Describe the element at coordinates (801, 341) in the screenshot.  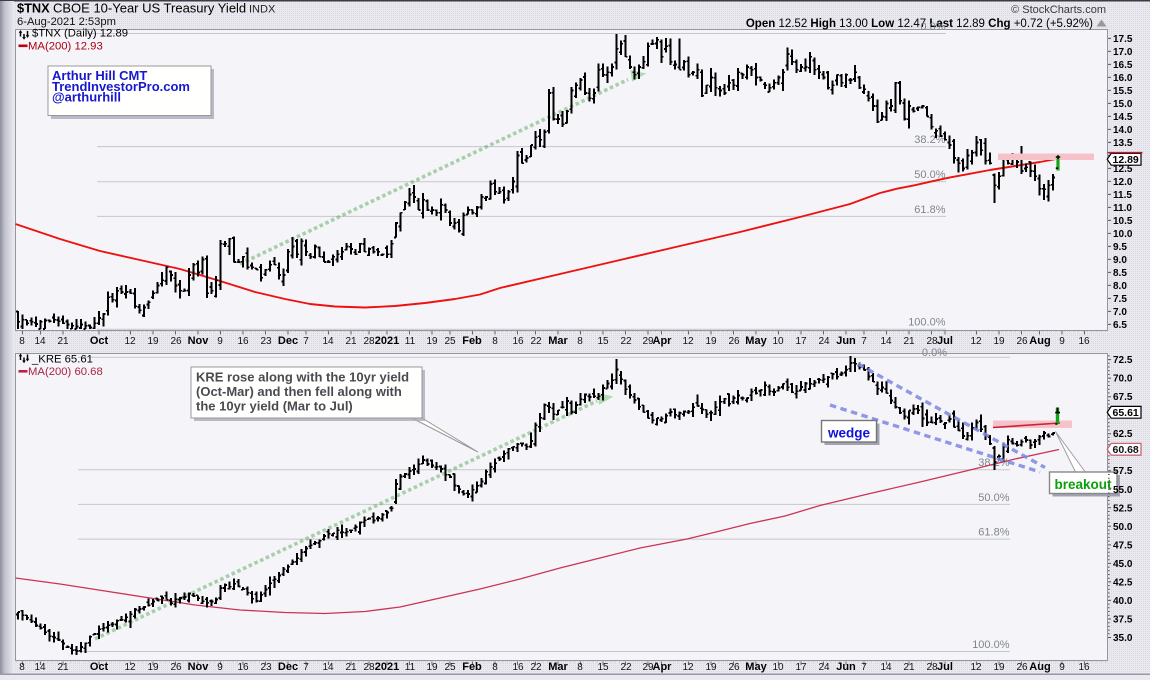
I see `svg-text: 17` at that location.